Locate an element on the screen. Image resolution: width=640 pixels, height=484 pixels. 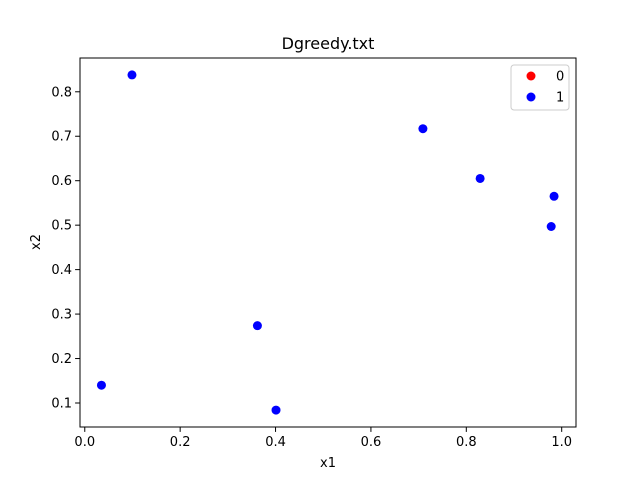
y-tick-label: 0.8 is located at coordinates (61, 92).